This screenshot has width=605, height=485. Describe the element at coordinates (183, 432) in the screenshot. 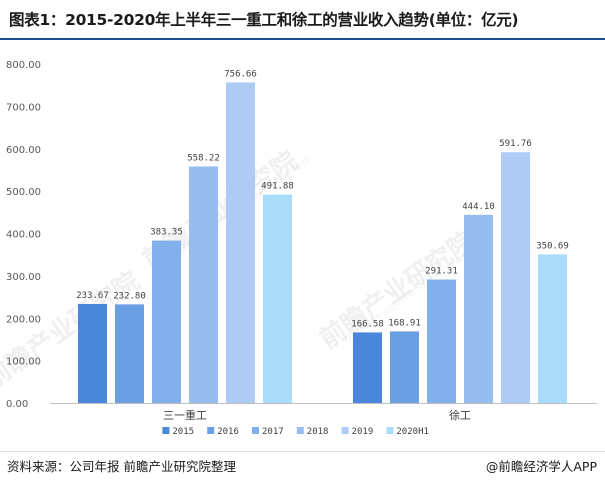

I see `legend-label: 2015` at that location.